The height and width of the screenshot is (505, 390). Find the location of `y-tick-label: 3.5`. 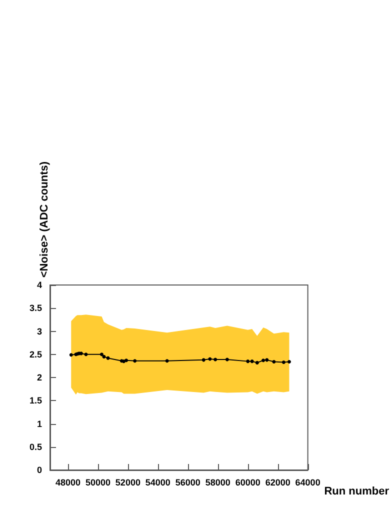

y-tick-label: 3.5 is located at coordinates (35, 308).